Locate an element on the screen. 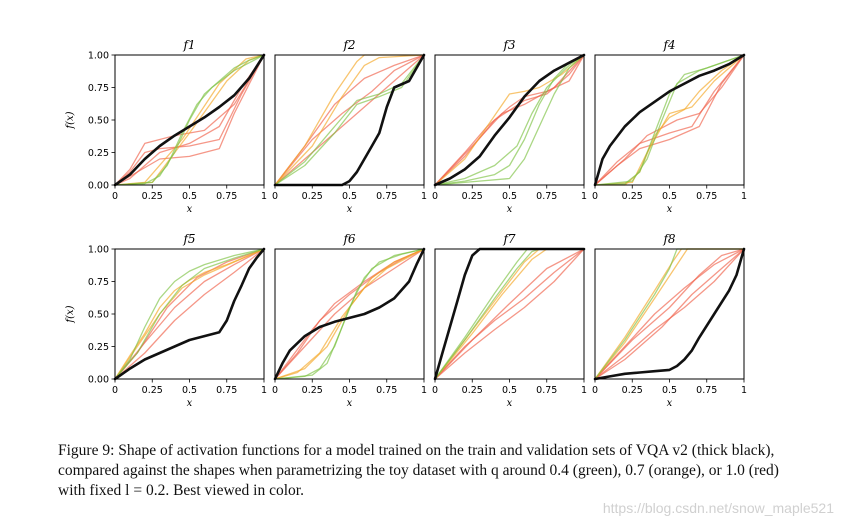 Image resolution: width=846 pixels, height=528 pixels. subplot-6: 0 0.25 0.5 0.75 1 f6 x is located at coordinates (349, 320).